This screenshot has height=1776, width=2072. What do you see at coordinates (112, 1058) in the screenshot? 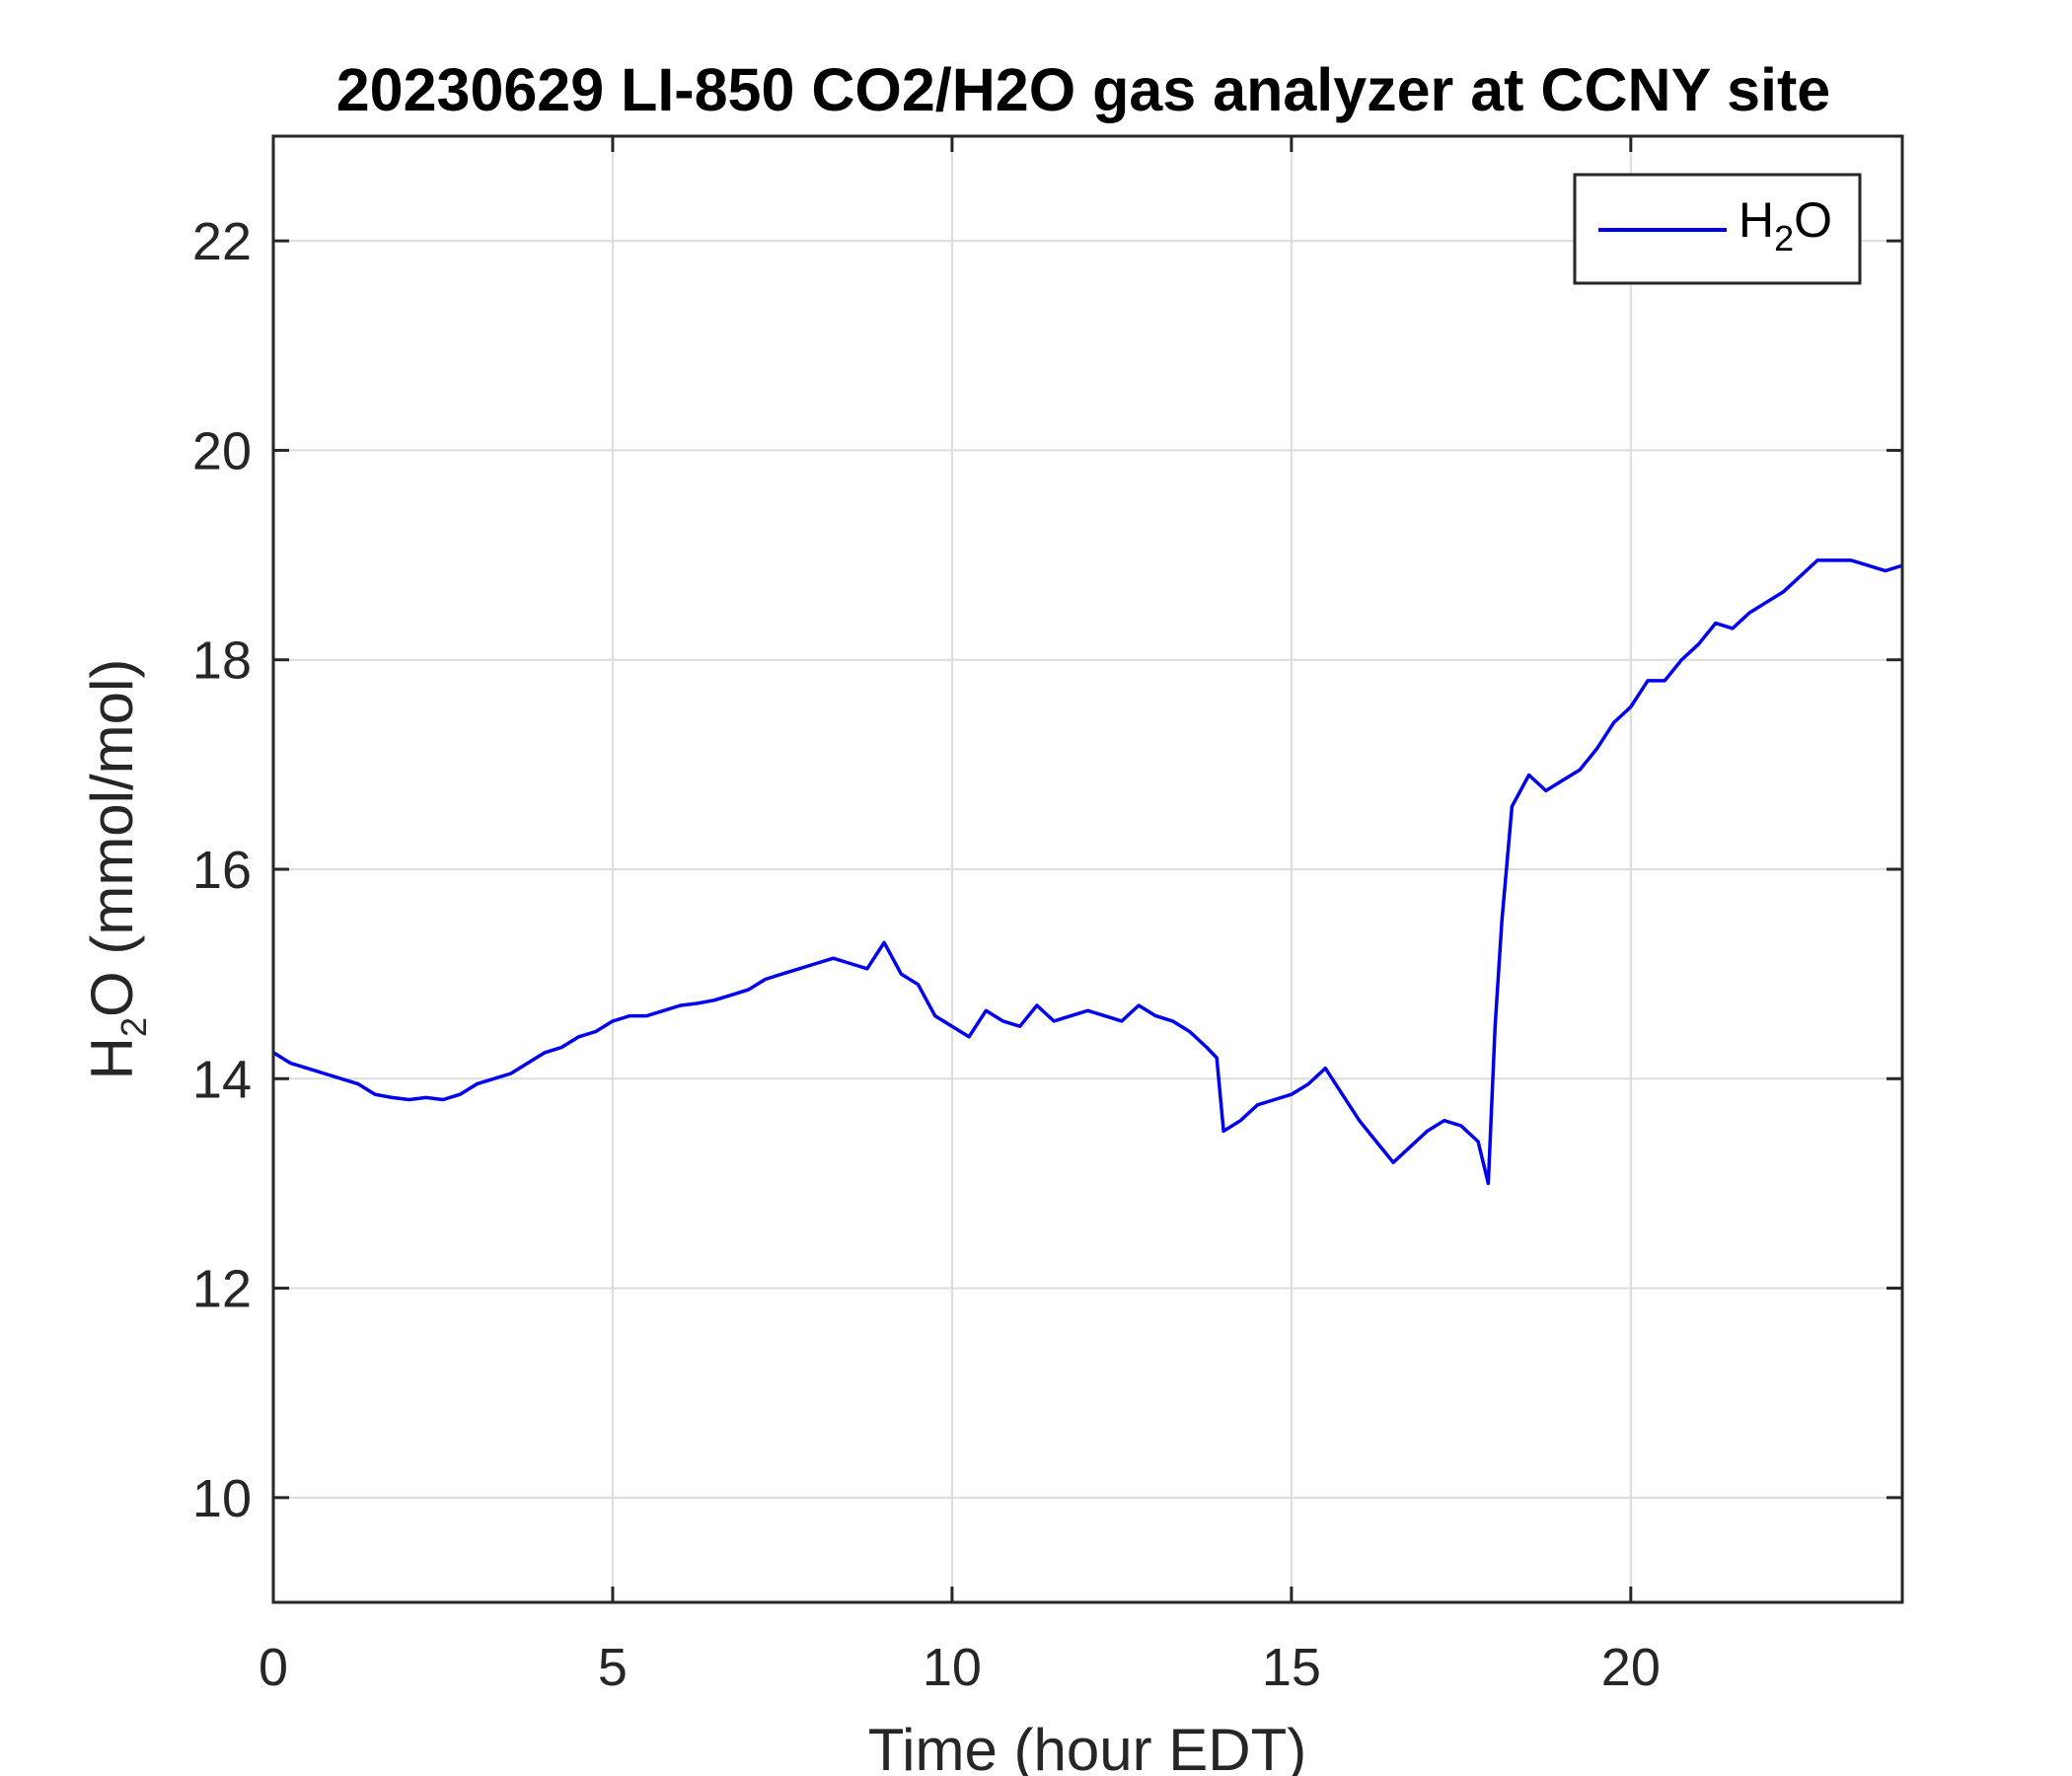
I see `y-axis-label-main: H` at bounding box center [112, 1058].